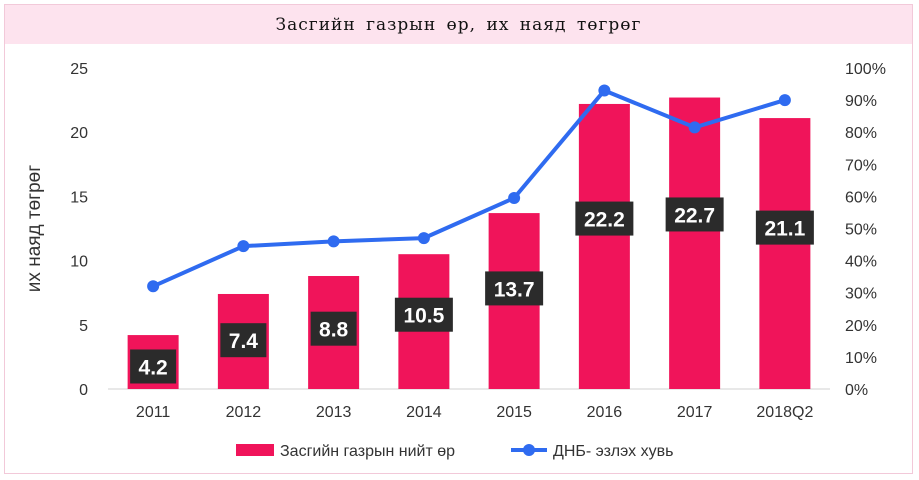  What do you see at coordinates (514, 412) in the screenshot?
I see `x-tick-label: 2015` at bounding box center [514, 412].